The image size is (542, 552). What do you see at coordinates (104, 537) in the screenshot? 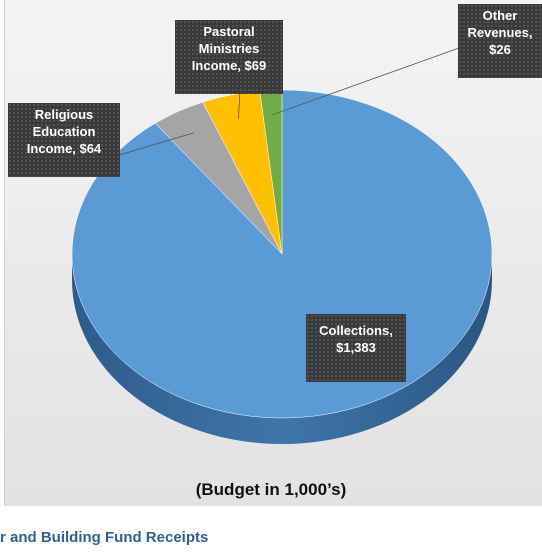
I see `section-heading: r and Building Fund Receipts` at bounding box center [104, 537].